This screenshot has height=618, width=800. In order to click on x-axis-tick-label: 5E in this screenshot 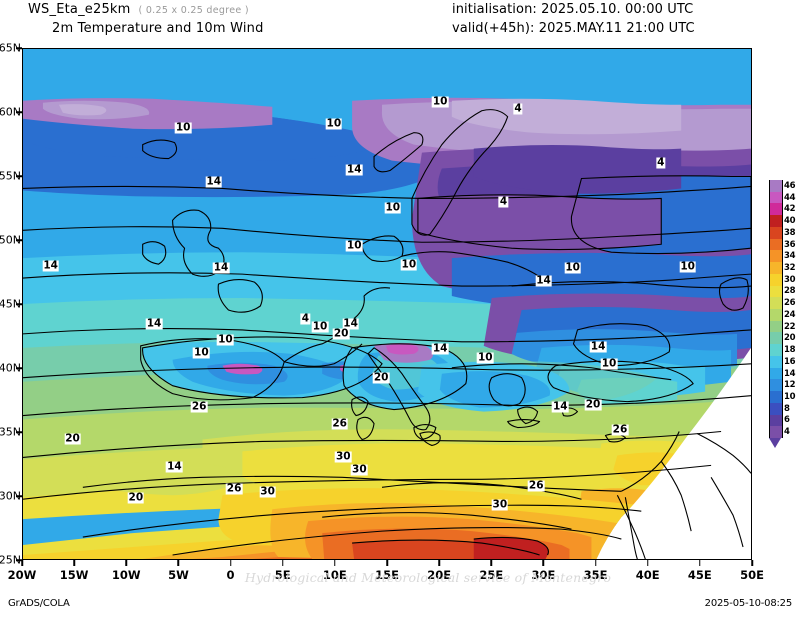, I will do `click(282, 575)`.